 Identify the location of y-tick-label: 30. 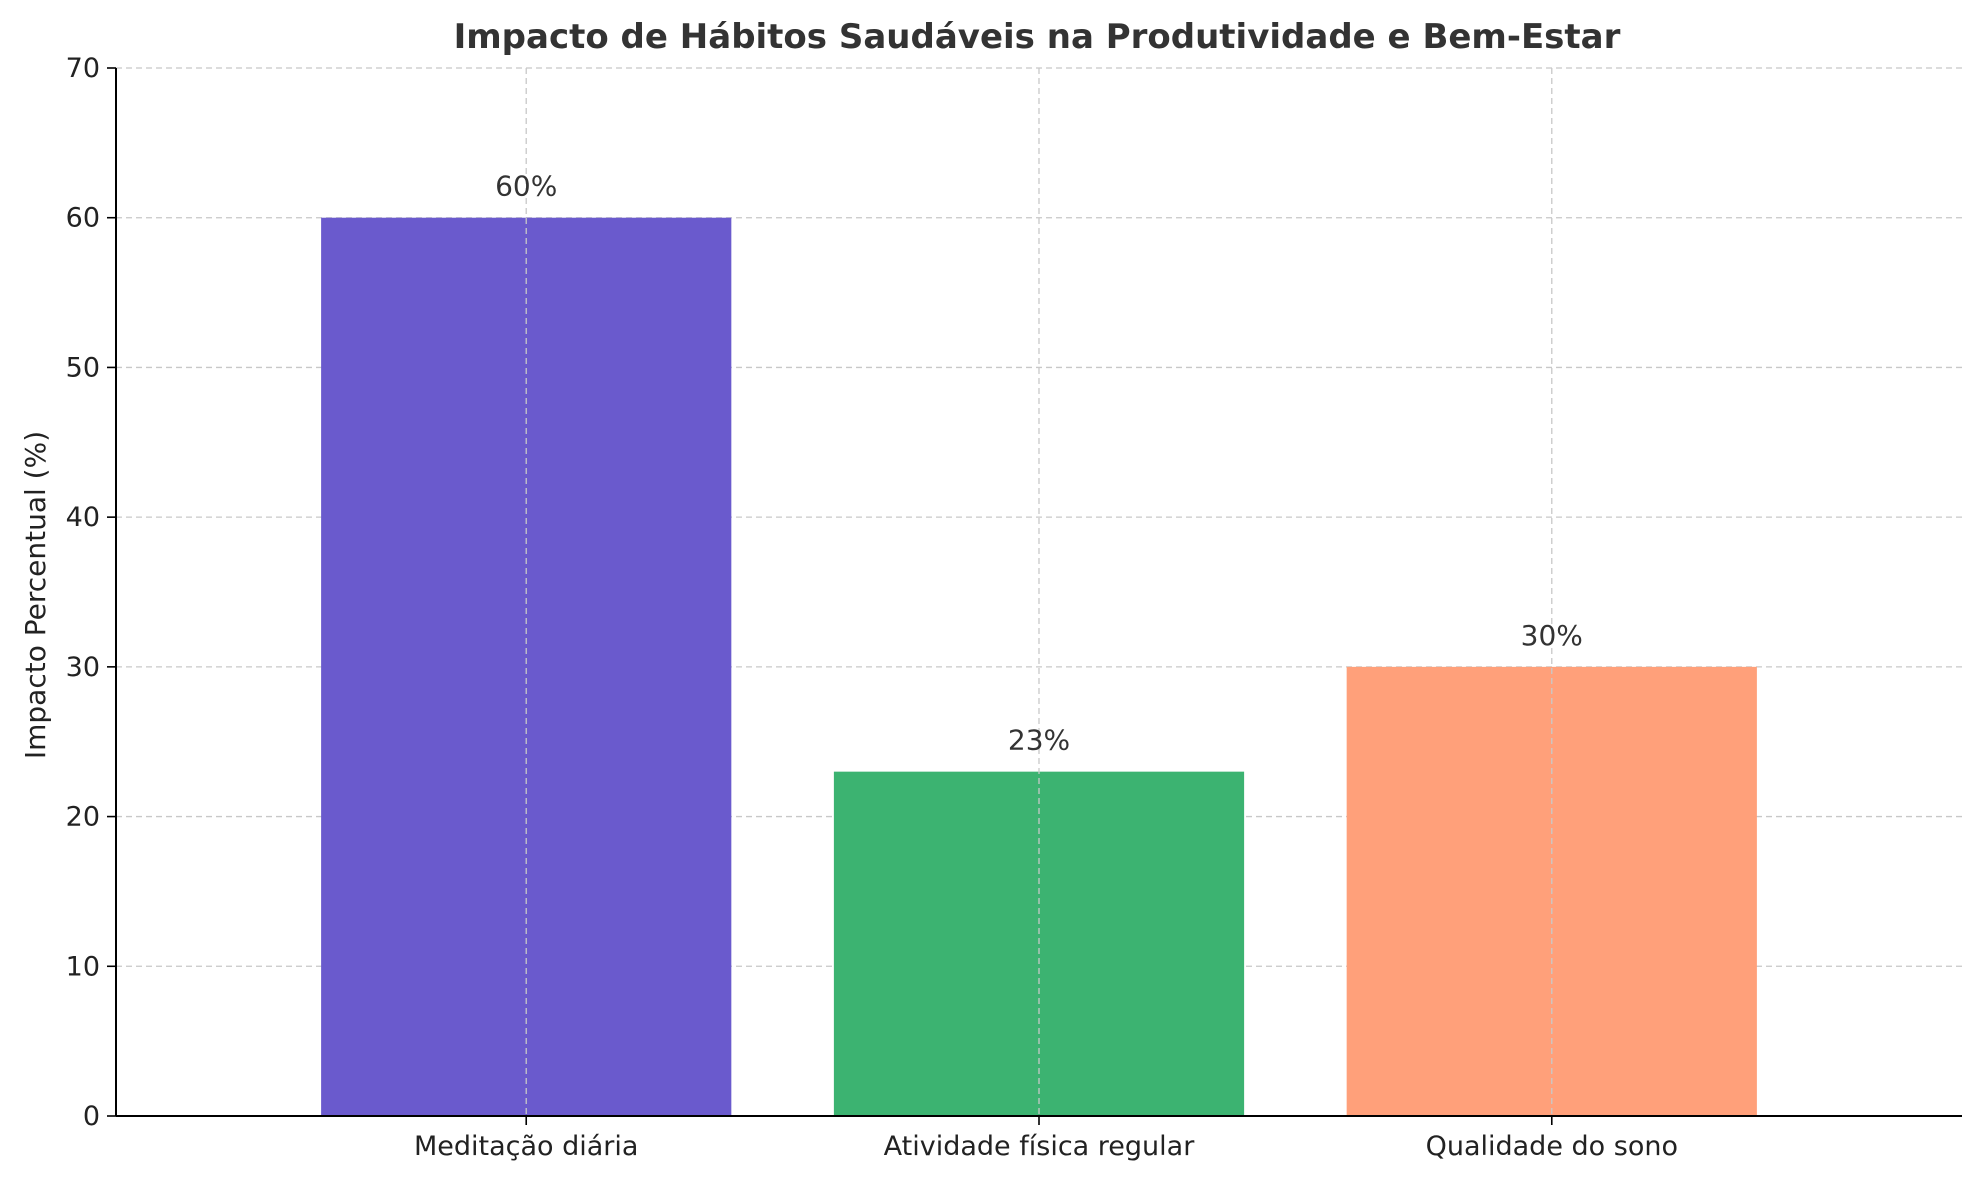
(83, 667).